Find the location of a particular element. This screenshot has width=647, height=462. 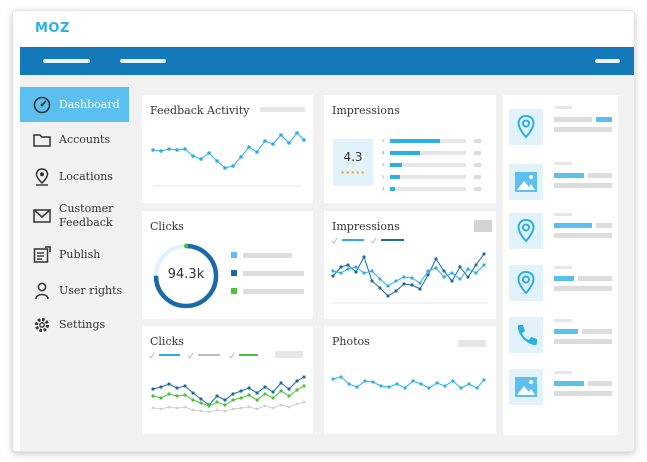

clicks-donut-chart is located at coordinates (186, 276).